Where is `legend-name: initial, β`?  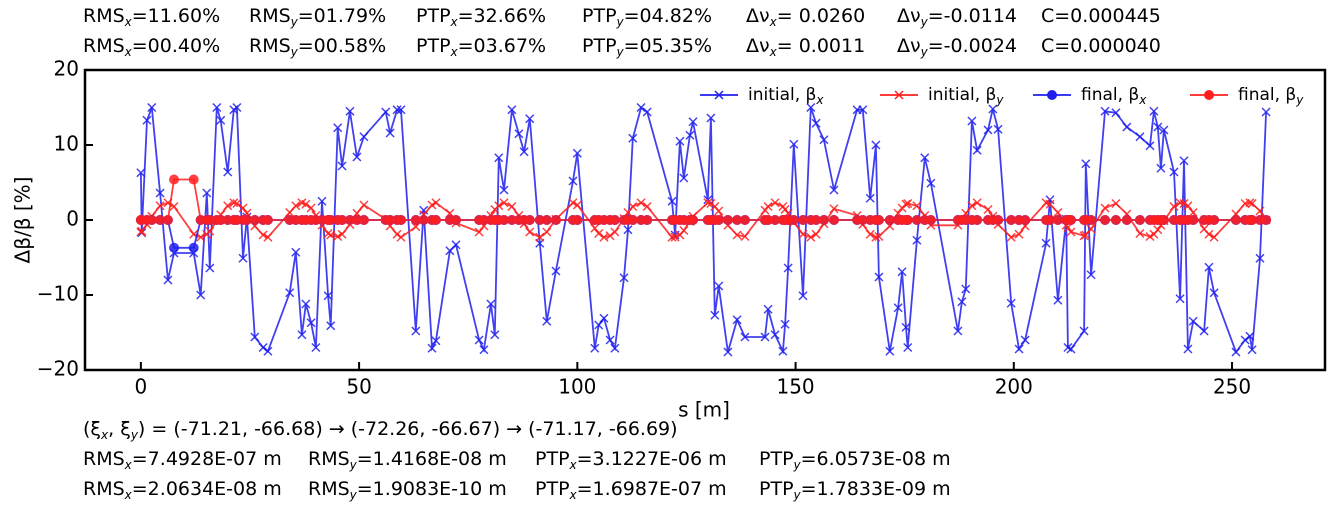
legend-name: initial, β is located at coordinates (782, 95).